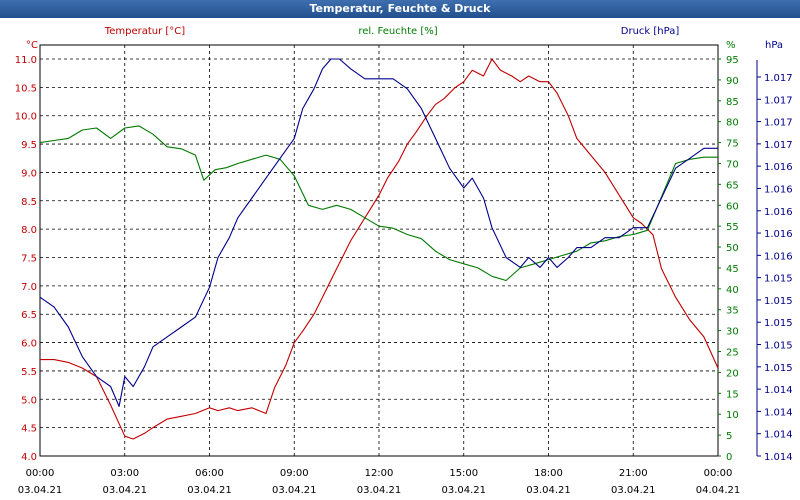  What do you see at coordinates (29, 315) in the screenshot?
I see `temperature-tick-label: 6.5` at bounding box center [29, 315].